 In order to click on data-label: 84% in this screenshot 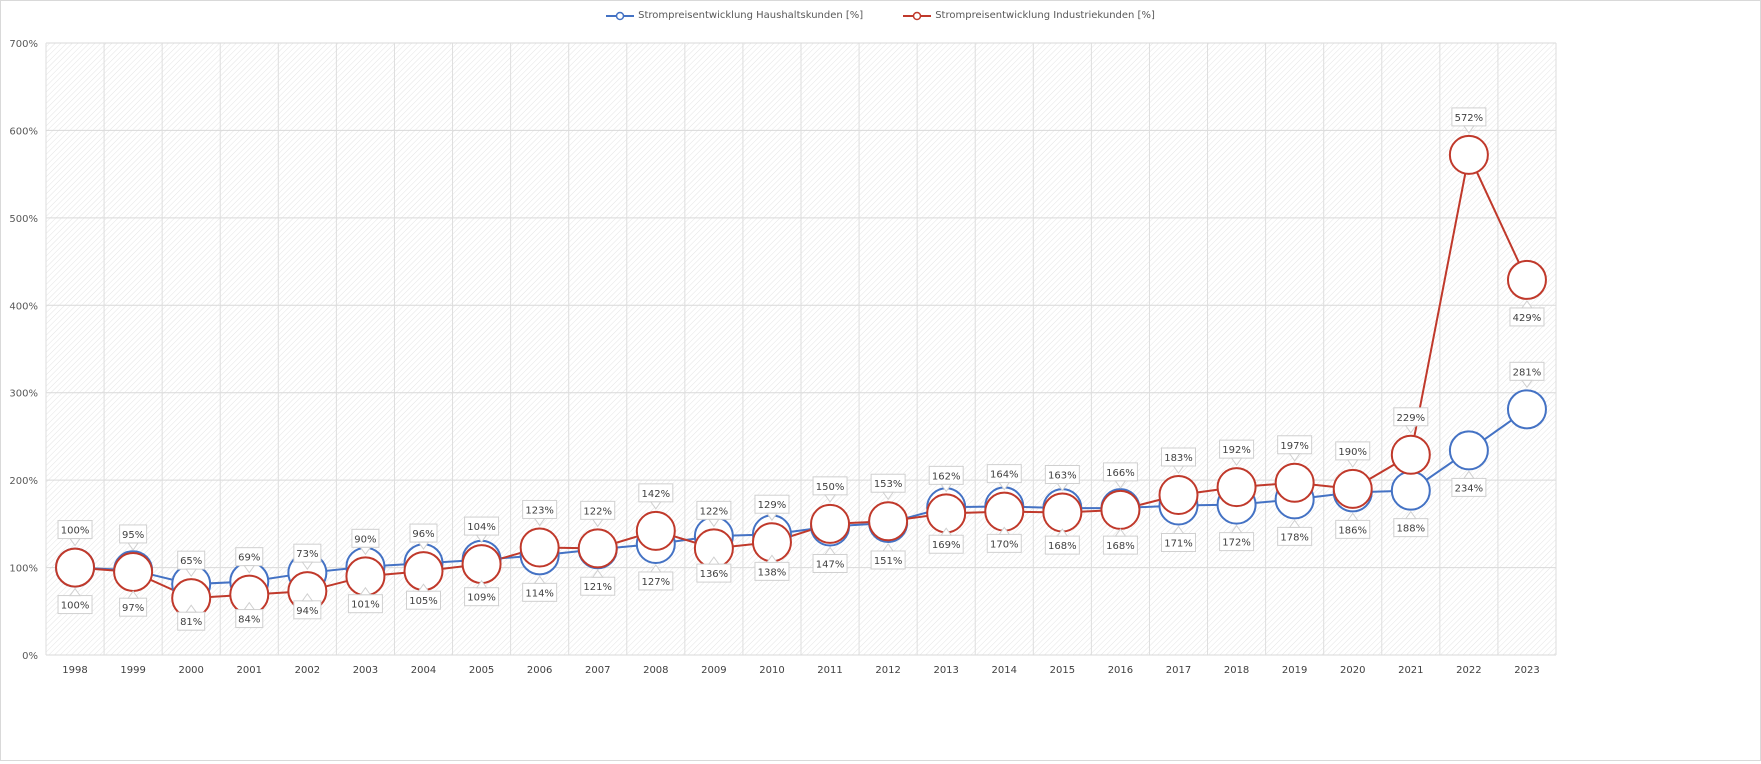, I will do `click(249, 620)`.